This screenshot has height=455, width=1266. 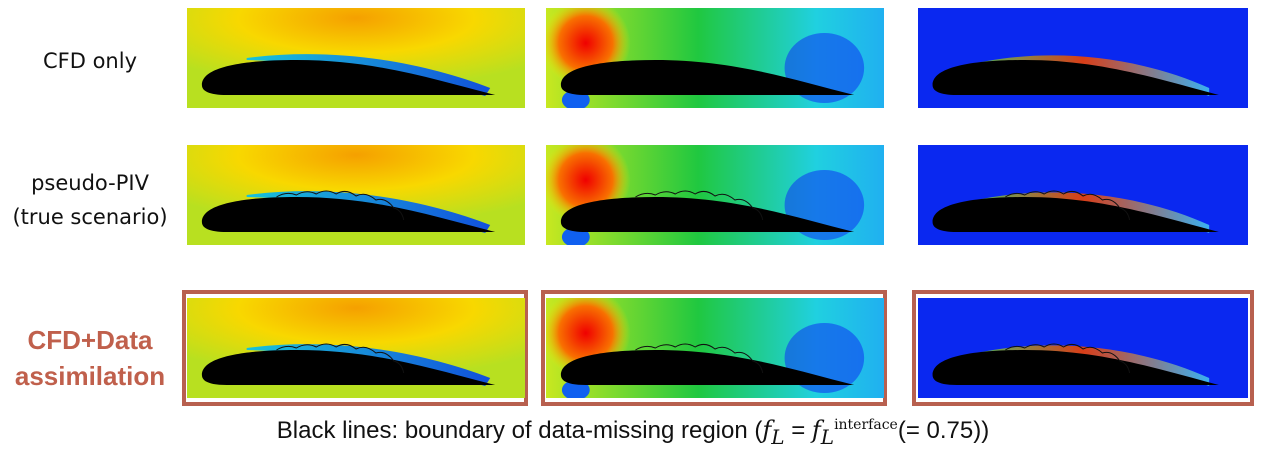 I want to click on label-line: pseudo-PIV, so click(x=90, y=183).